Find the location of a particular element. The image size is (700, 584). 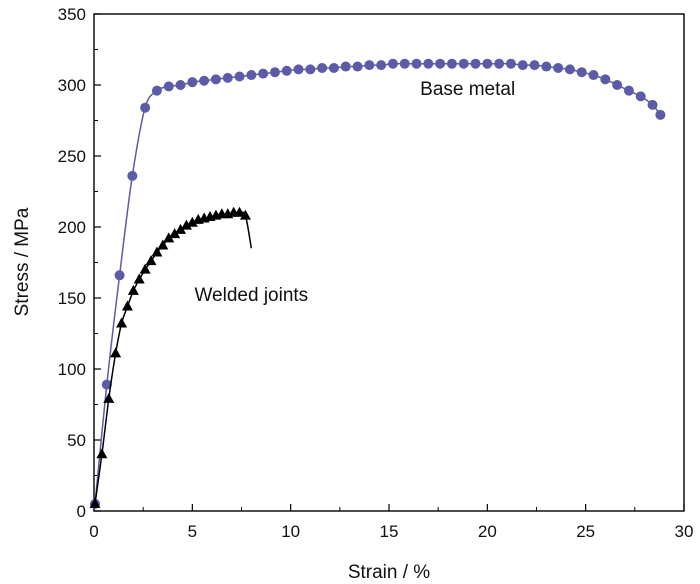

y-tick-label-300: 300 is located at coordinates (72, 85).